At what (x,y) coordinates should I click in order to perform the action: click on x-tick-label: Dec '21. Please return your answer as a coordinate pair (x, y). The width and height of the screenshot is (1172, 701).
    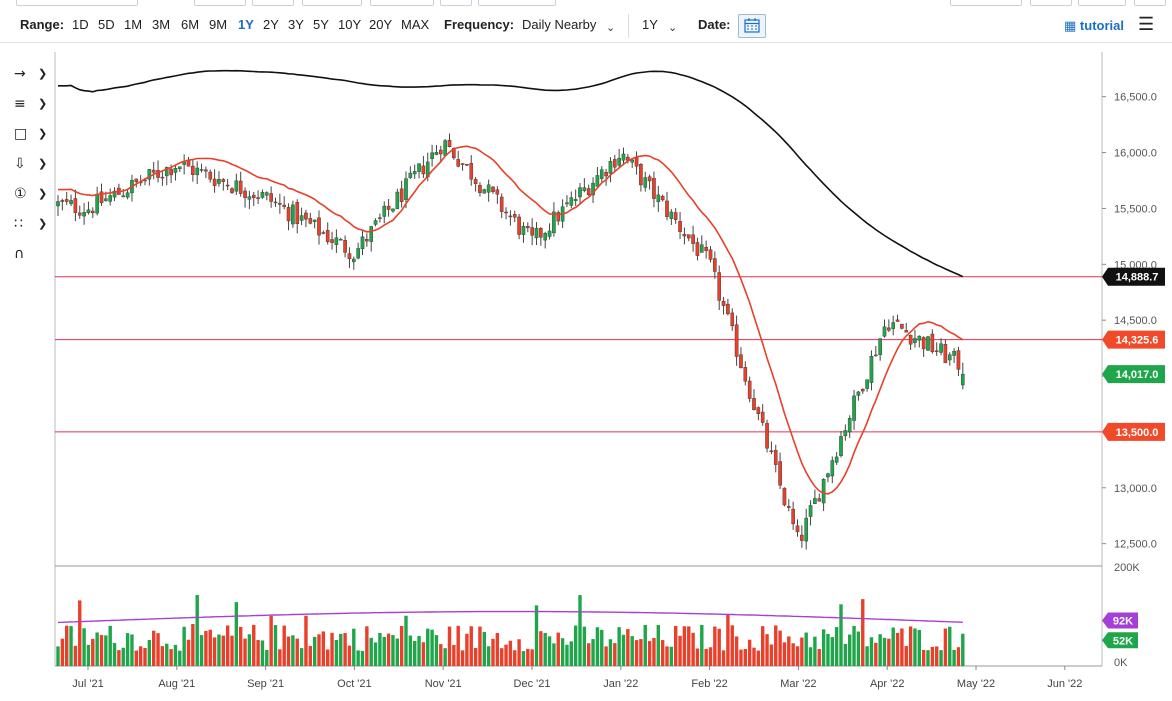
    Looking at the image, I should click on (532, 684).